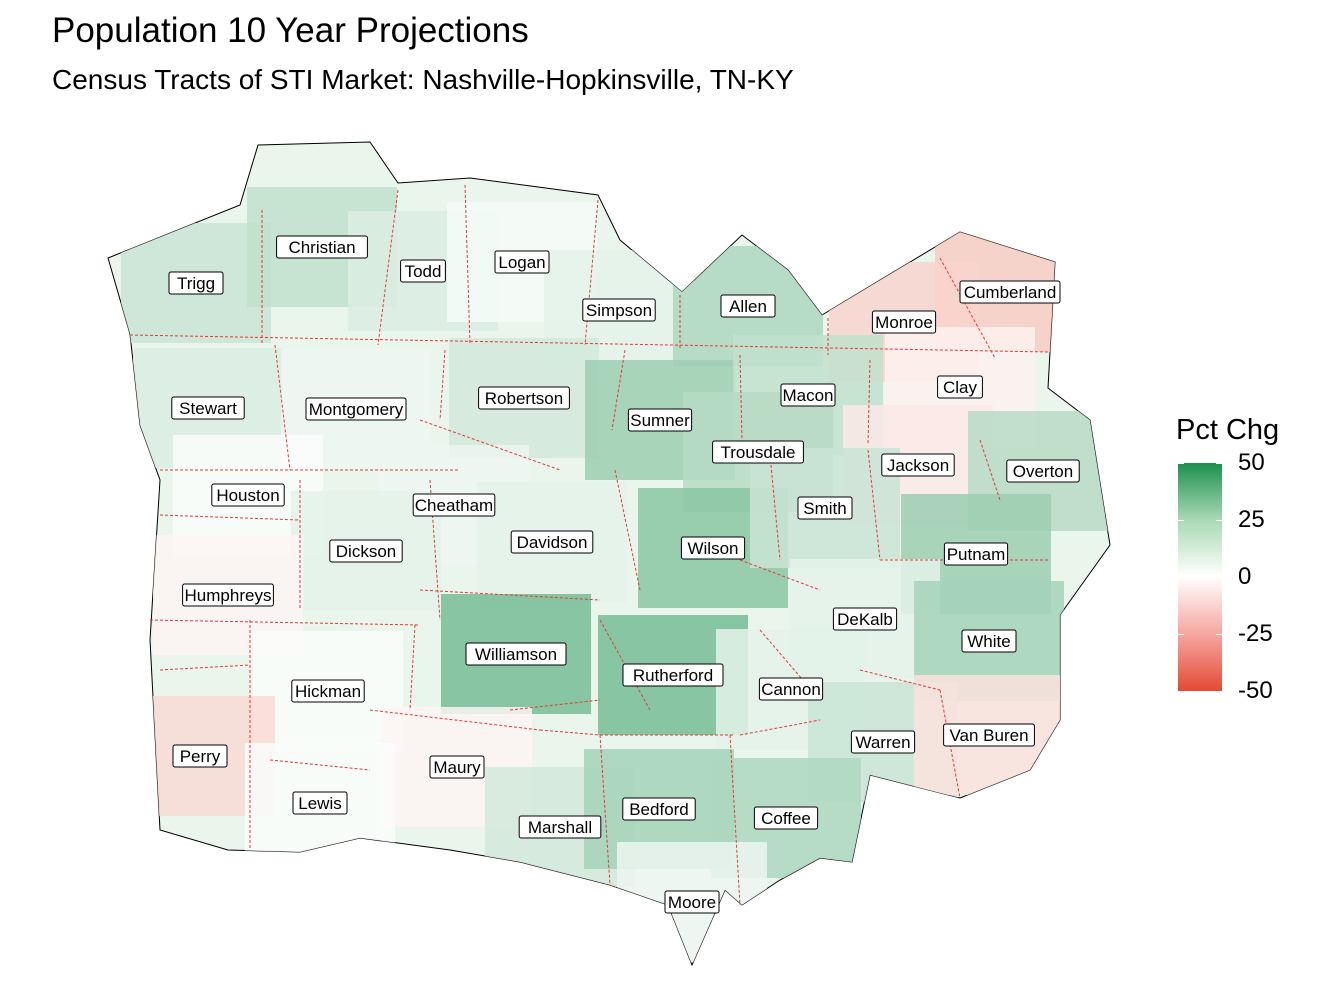  I want to click on svg-text: Humphreys, so click(228, 595).